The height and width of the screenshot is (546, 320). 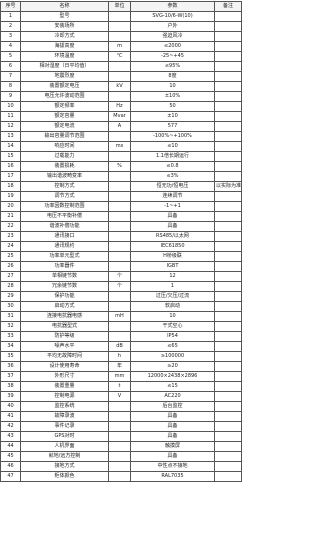 I want to click on table-cell: 以实际为准, so click(x=228, y=186).